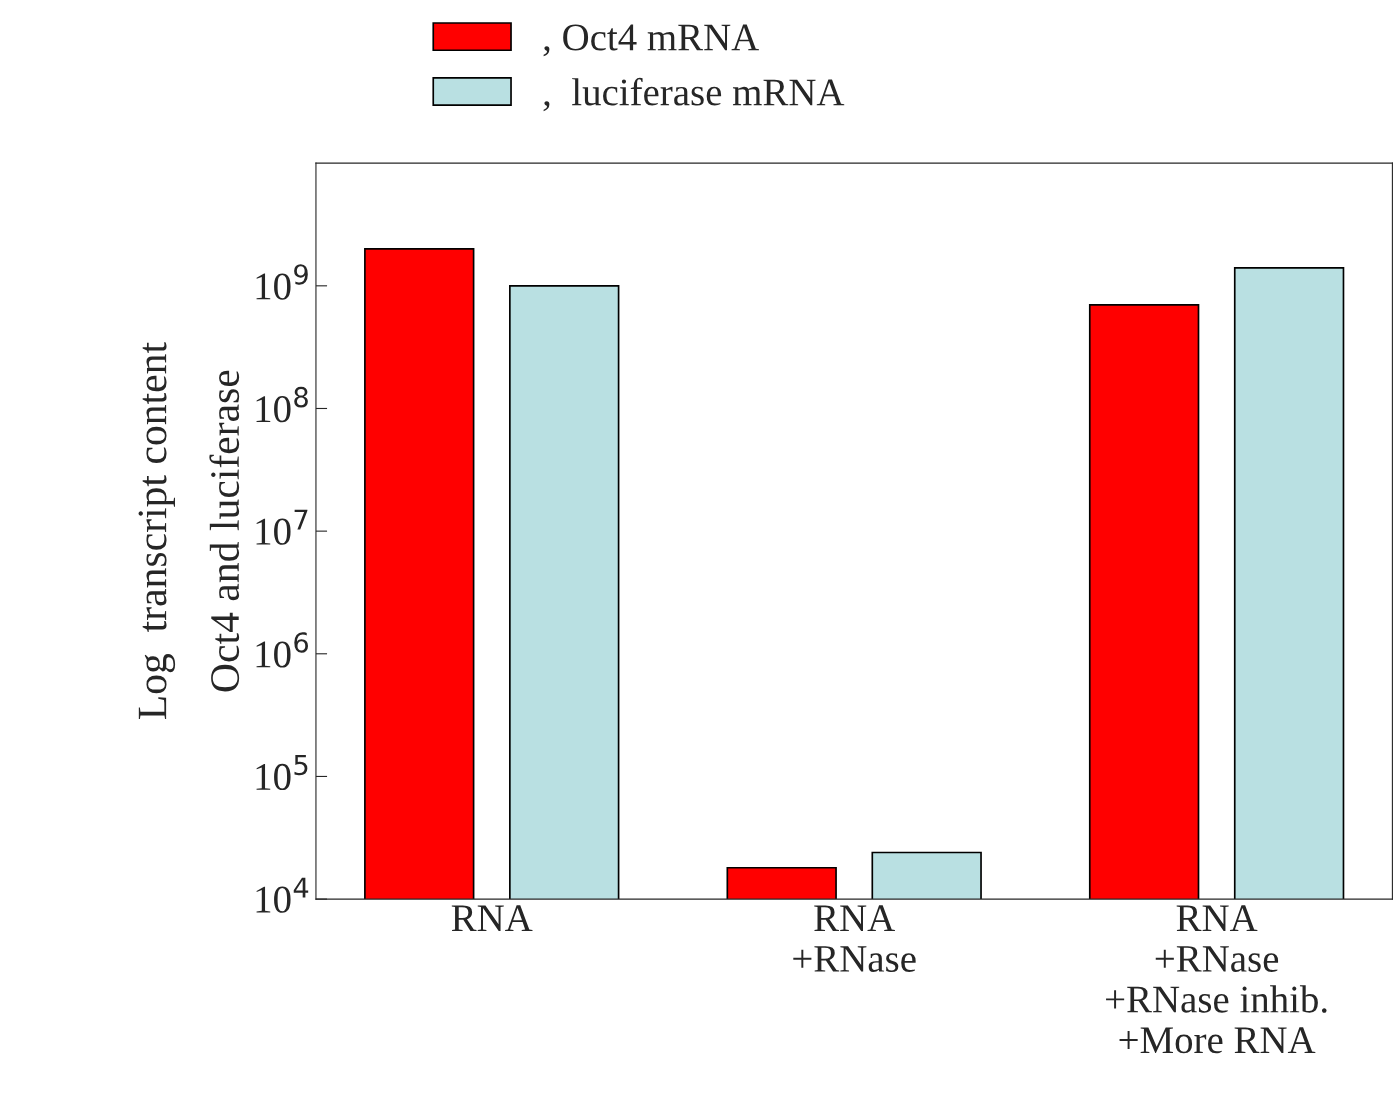  Describe the element at coordinates (282, 895) in the screenshot. I see `y-tick-label: 10$^{4}$` at that location.